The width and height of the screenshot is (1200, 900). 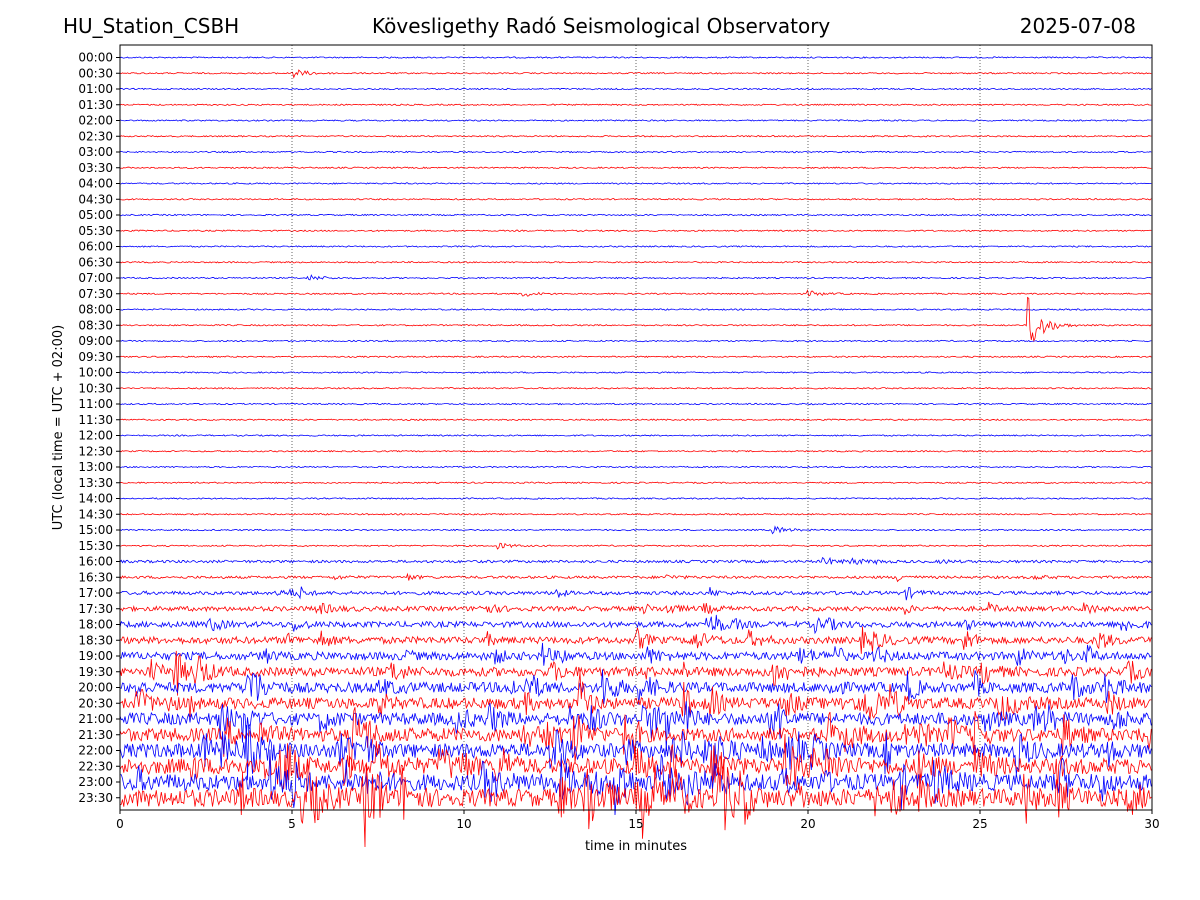 I want to click on x-tick-label: 0, so click(x=120, y=824).